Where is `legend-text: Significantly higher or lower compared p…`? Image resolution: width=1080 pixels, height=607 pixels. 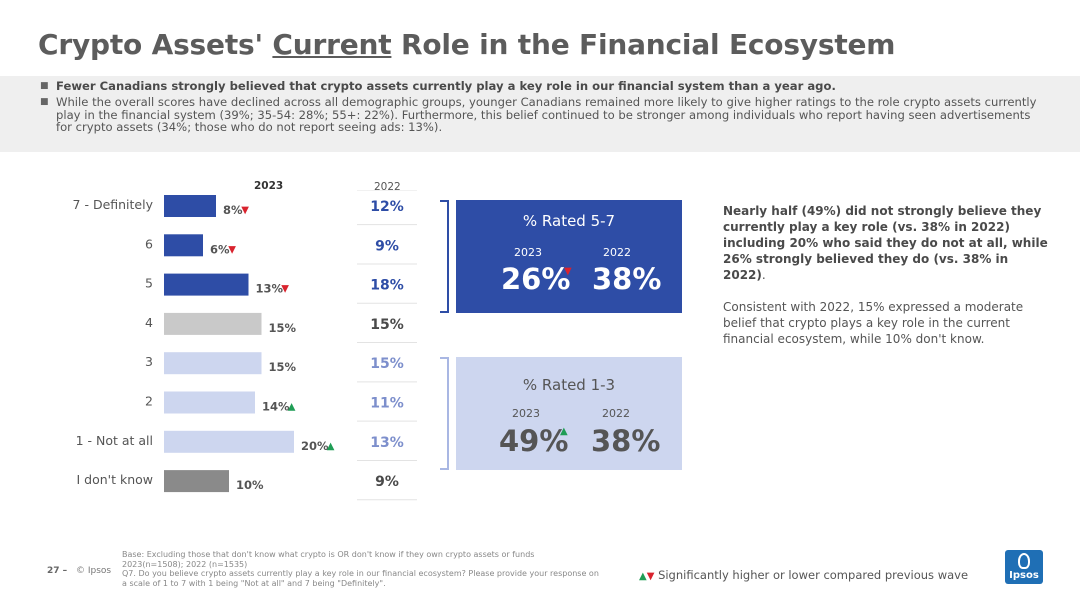
legend-text: Significantly higher or lower compared p… is located at coordinates (813, 575).